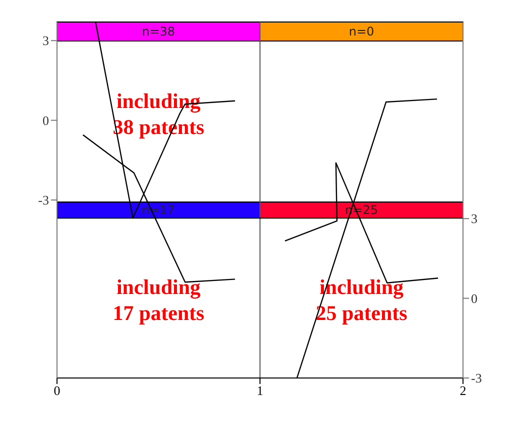 This screenshot has height=431, width=517. What do you see at coordinates (158, 31) in the screenshot?
I see `annotation: n=38` at bounding box center [158, 31].